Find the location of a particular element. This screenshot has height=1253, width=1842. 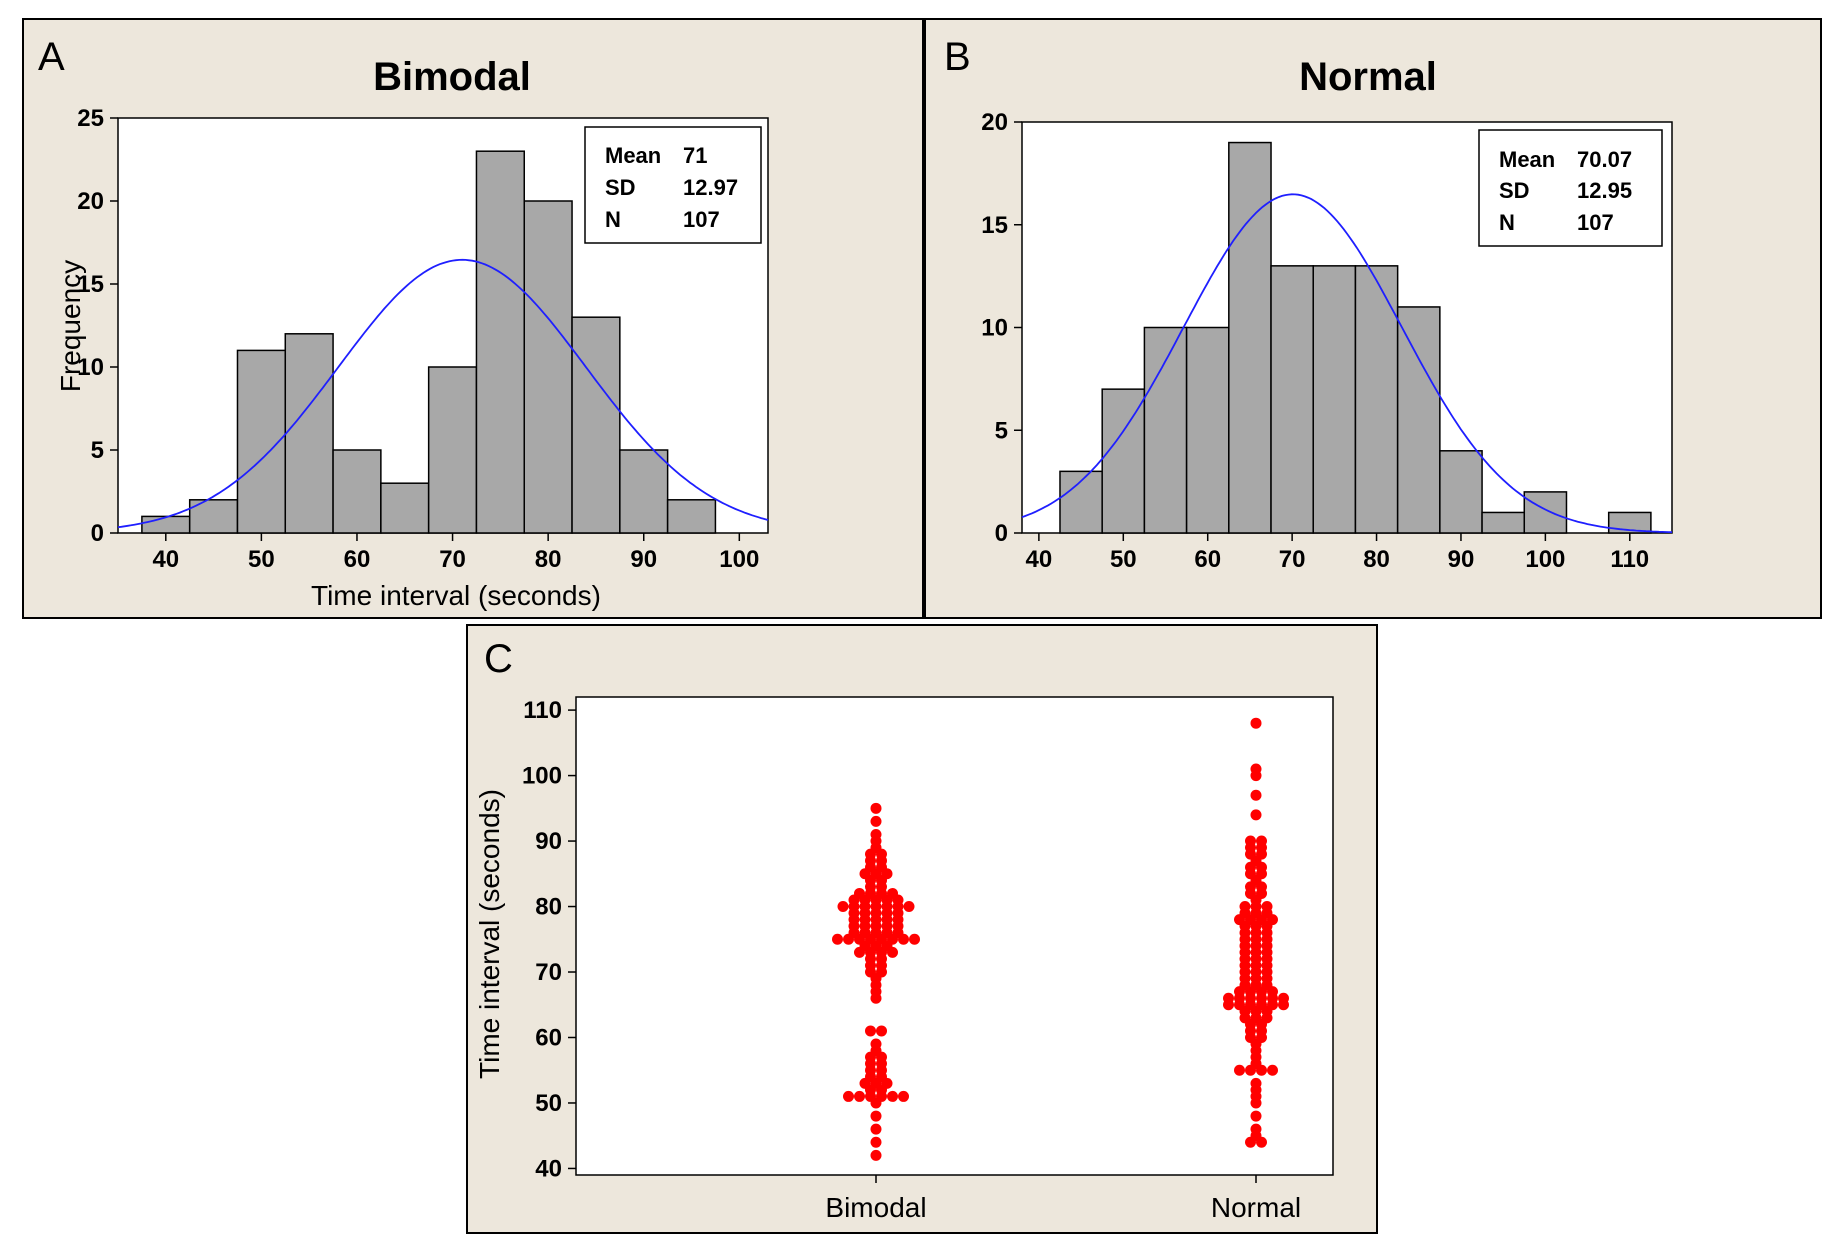

panel-a-stats-box: Mean 71 SD 12.97 N 107 is located at coordinates (673, 185).